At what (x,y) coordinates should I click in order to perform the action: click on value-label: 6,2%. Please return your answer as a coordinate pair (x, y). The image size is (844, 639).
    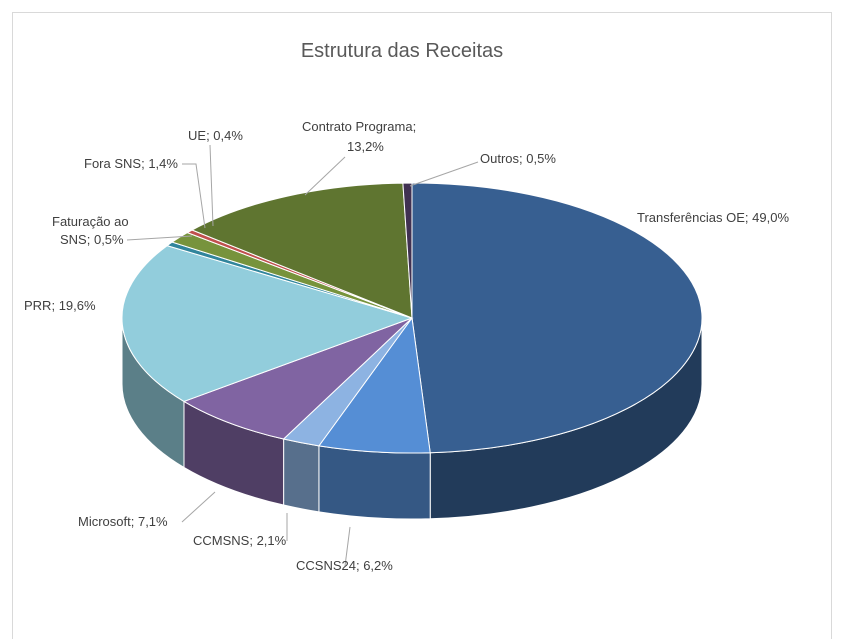
    Looking at the image, I should click on (378, 565).